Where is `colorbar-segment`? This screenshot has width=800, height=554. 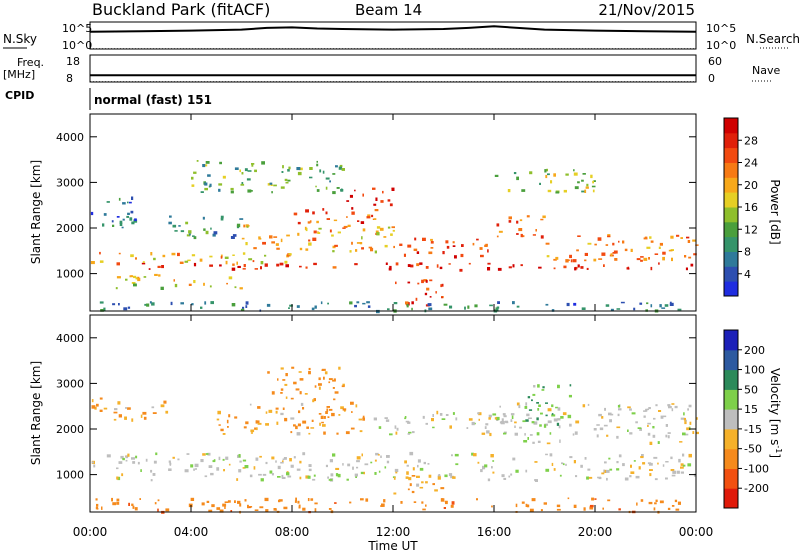
colorbar-segment is located at coordinates (731, 478).